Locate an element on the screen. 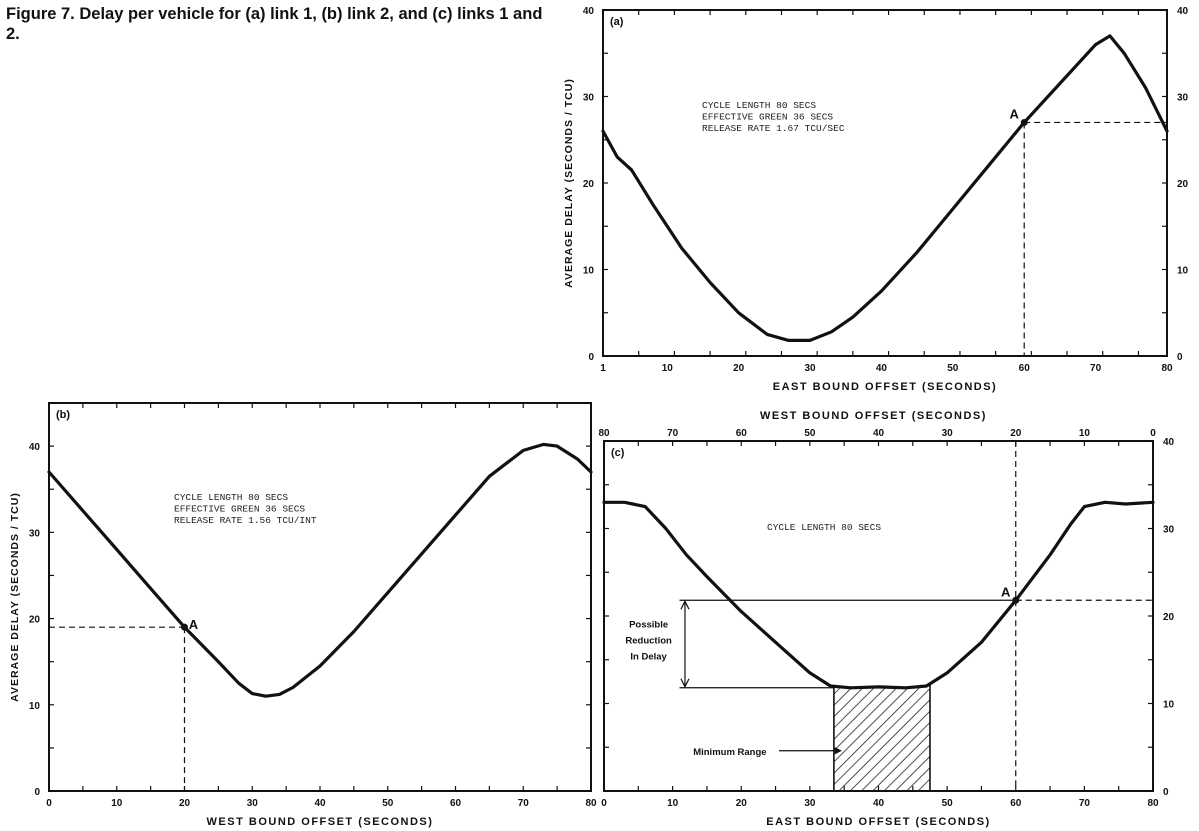  y-tick-label-b: 40 is located at coordinates (35, 447).